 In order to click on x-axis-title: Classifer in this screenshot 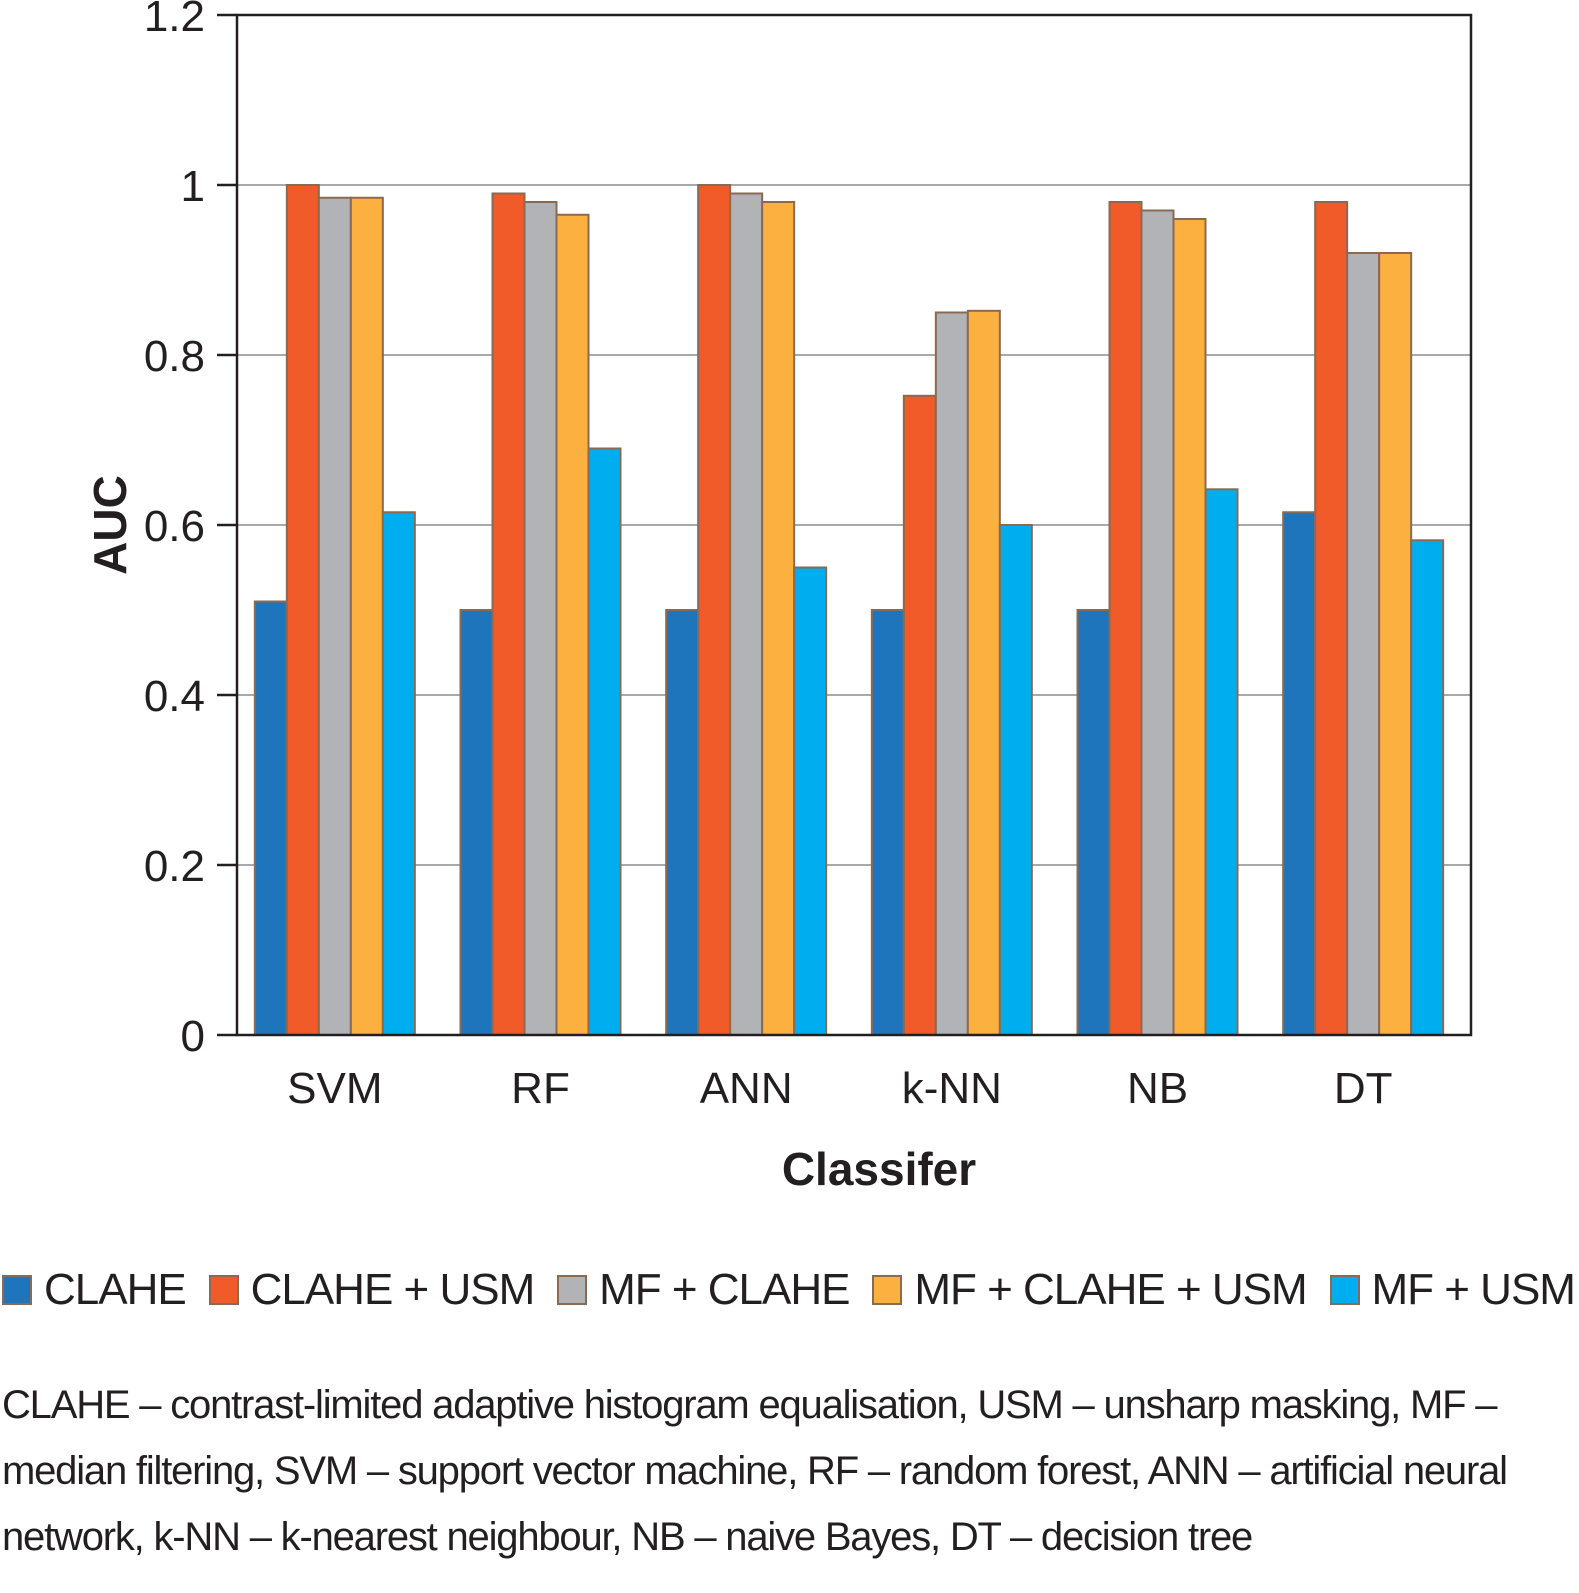, I will do `click(879, 1169)`.